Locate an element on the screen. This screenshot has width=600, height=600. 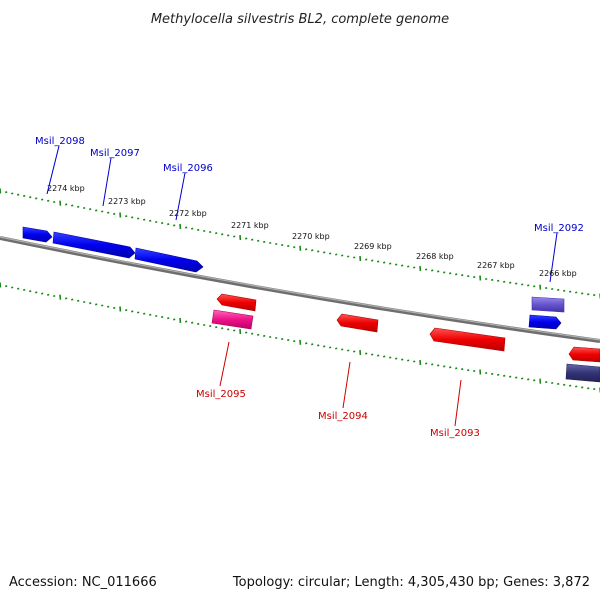
leader-msil-2097 is located at coordinates (107, 182).